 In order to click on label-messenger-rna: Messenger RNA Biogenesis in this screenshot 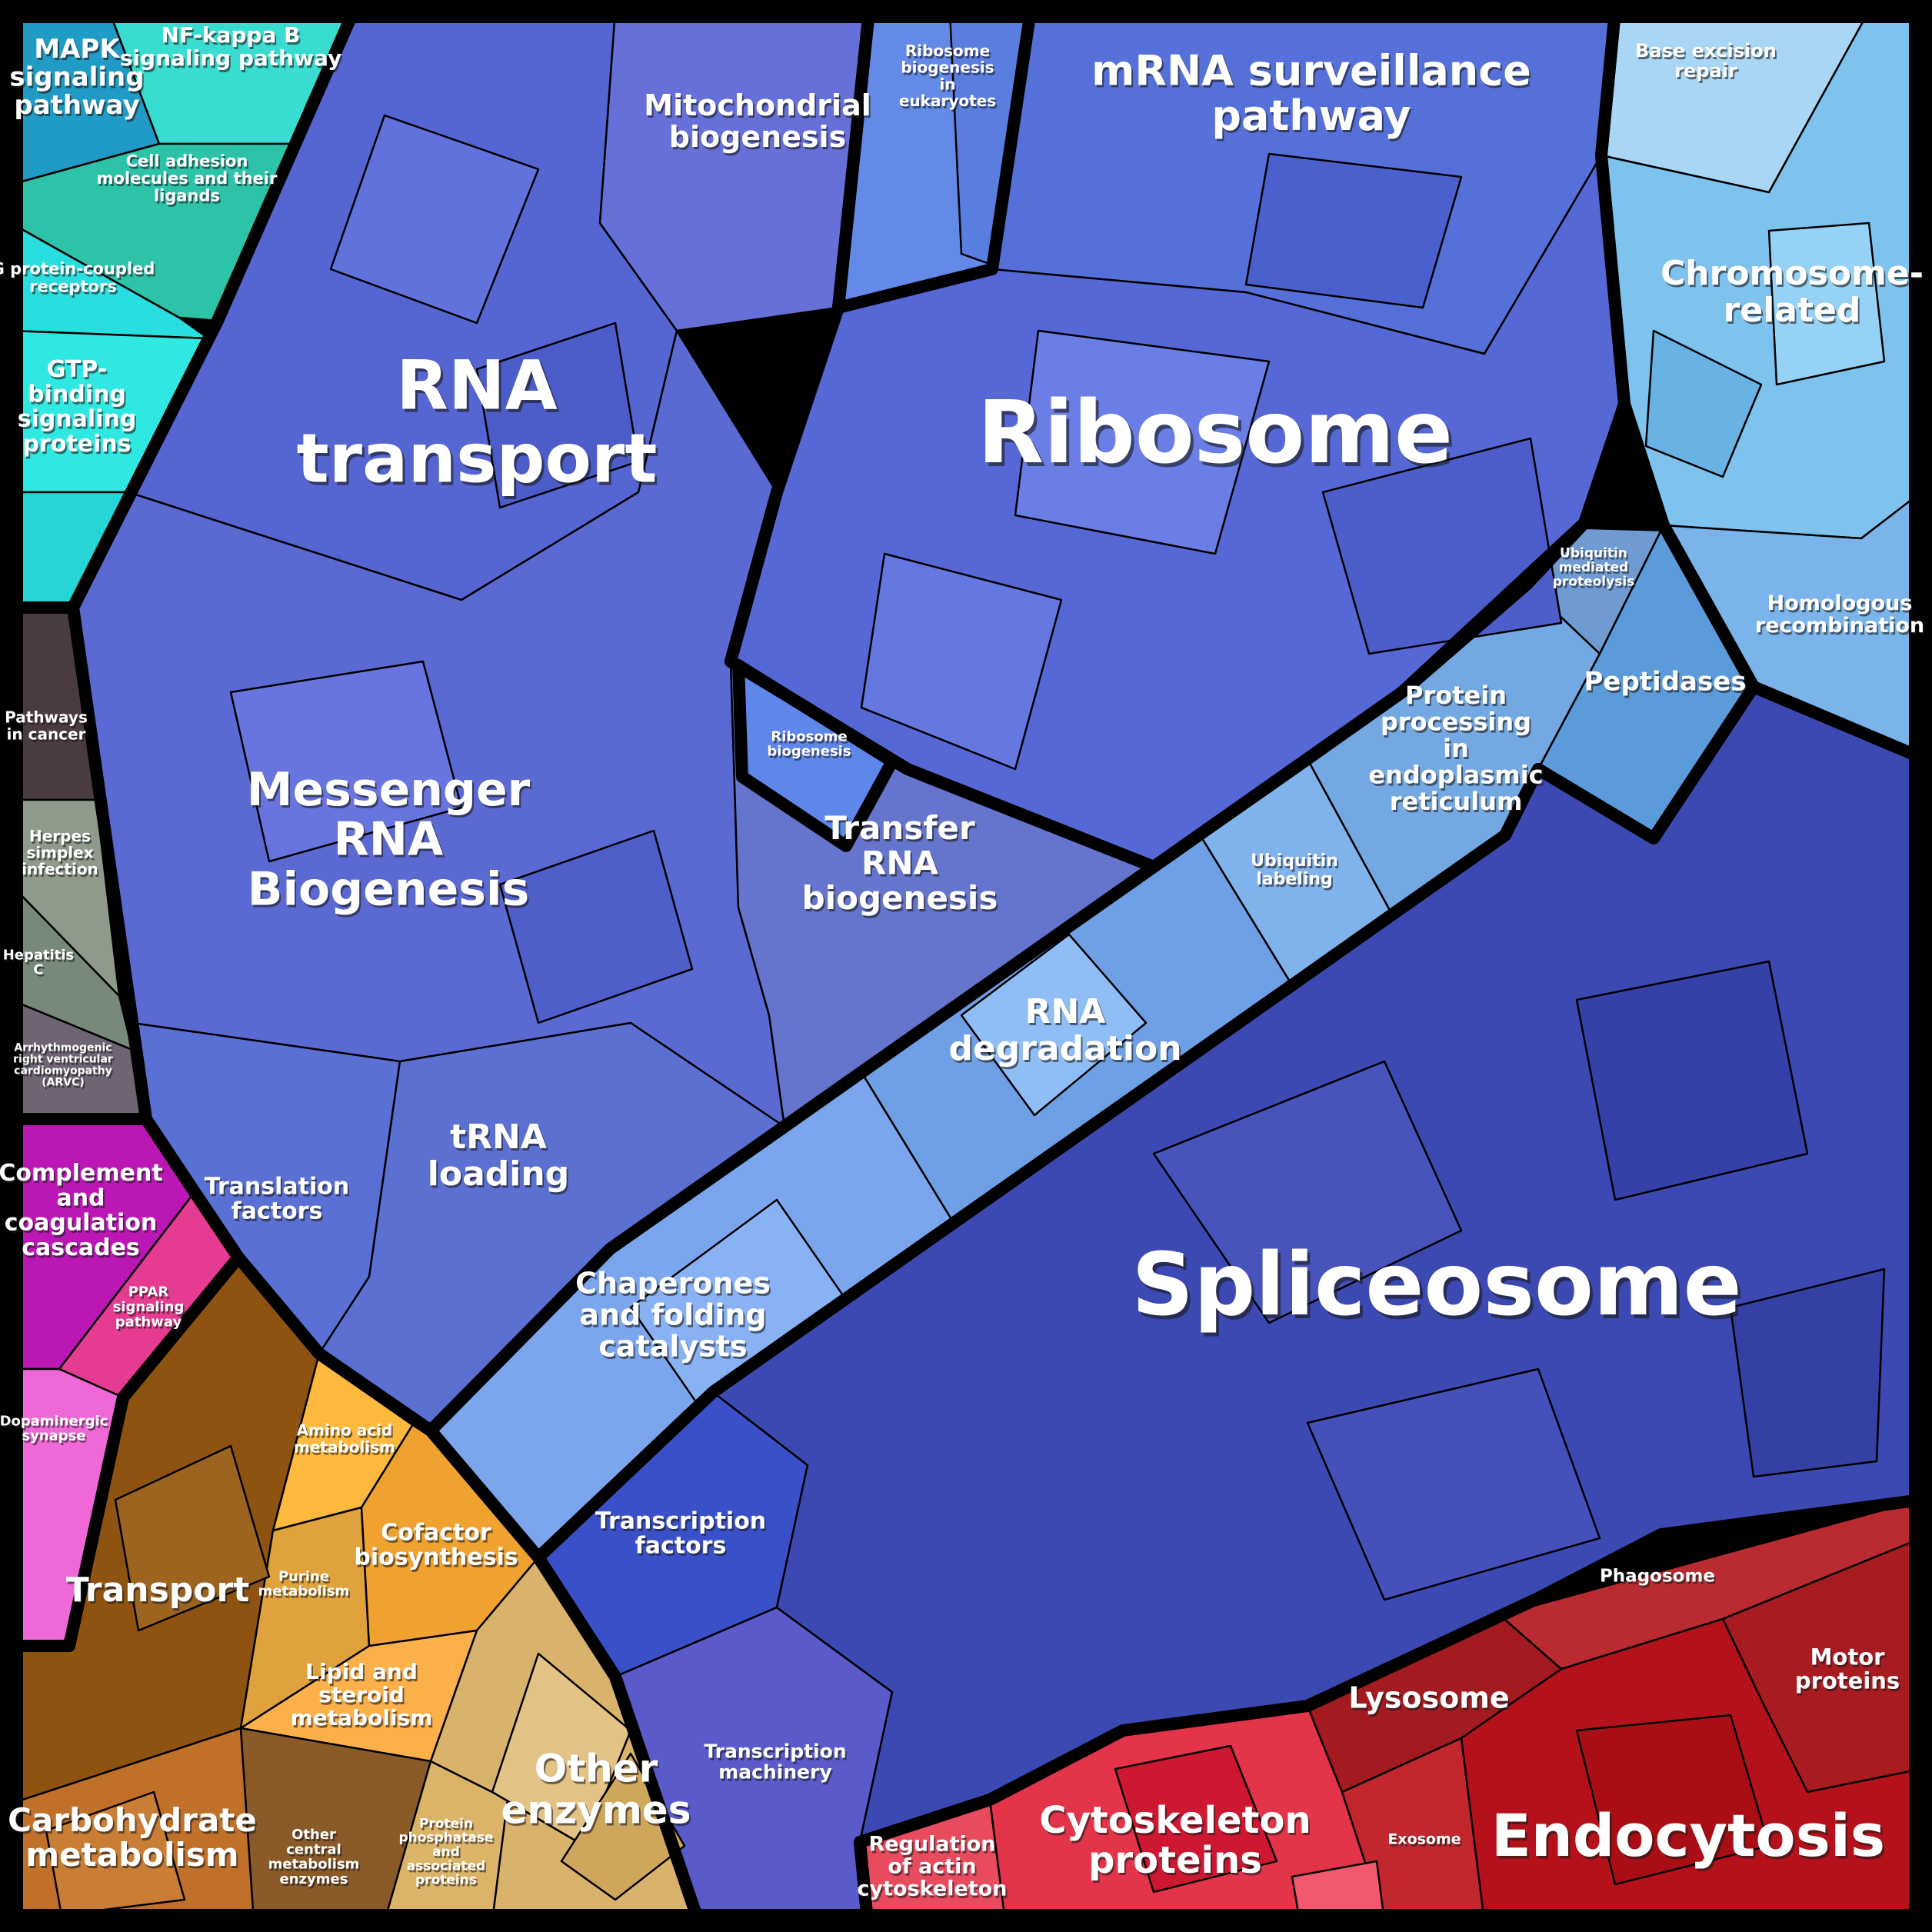, I will do `click(389, 840)`.